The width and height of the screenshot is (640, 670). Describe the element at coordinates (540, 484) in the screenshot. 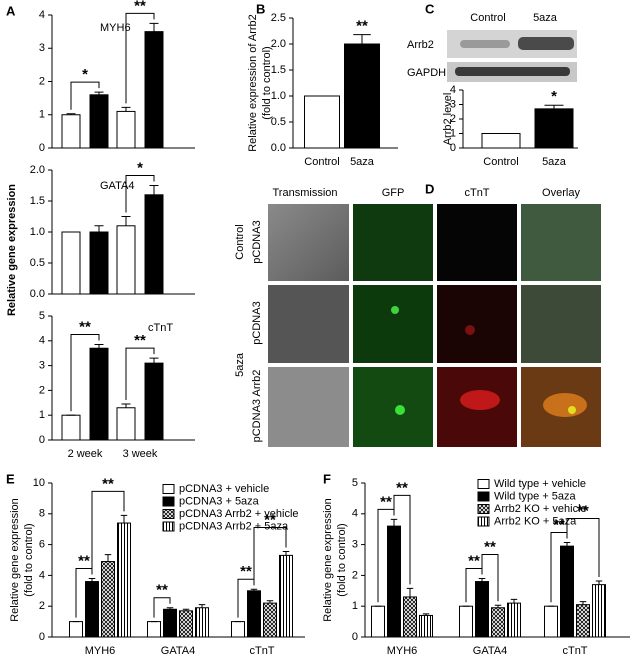

I see `legend-label: Wild type + vehicle` at that location.